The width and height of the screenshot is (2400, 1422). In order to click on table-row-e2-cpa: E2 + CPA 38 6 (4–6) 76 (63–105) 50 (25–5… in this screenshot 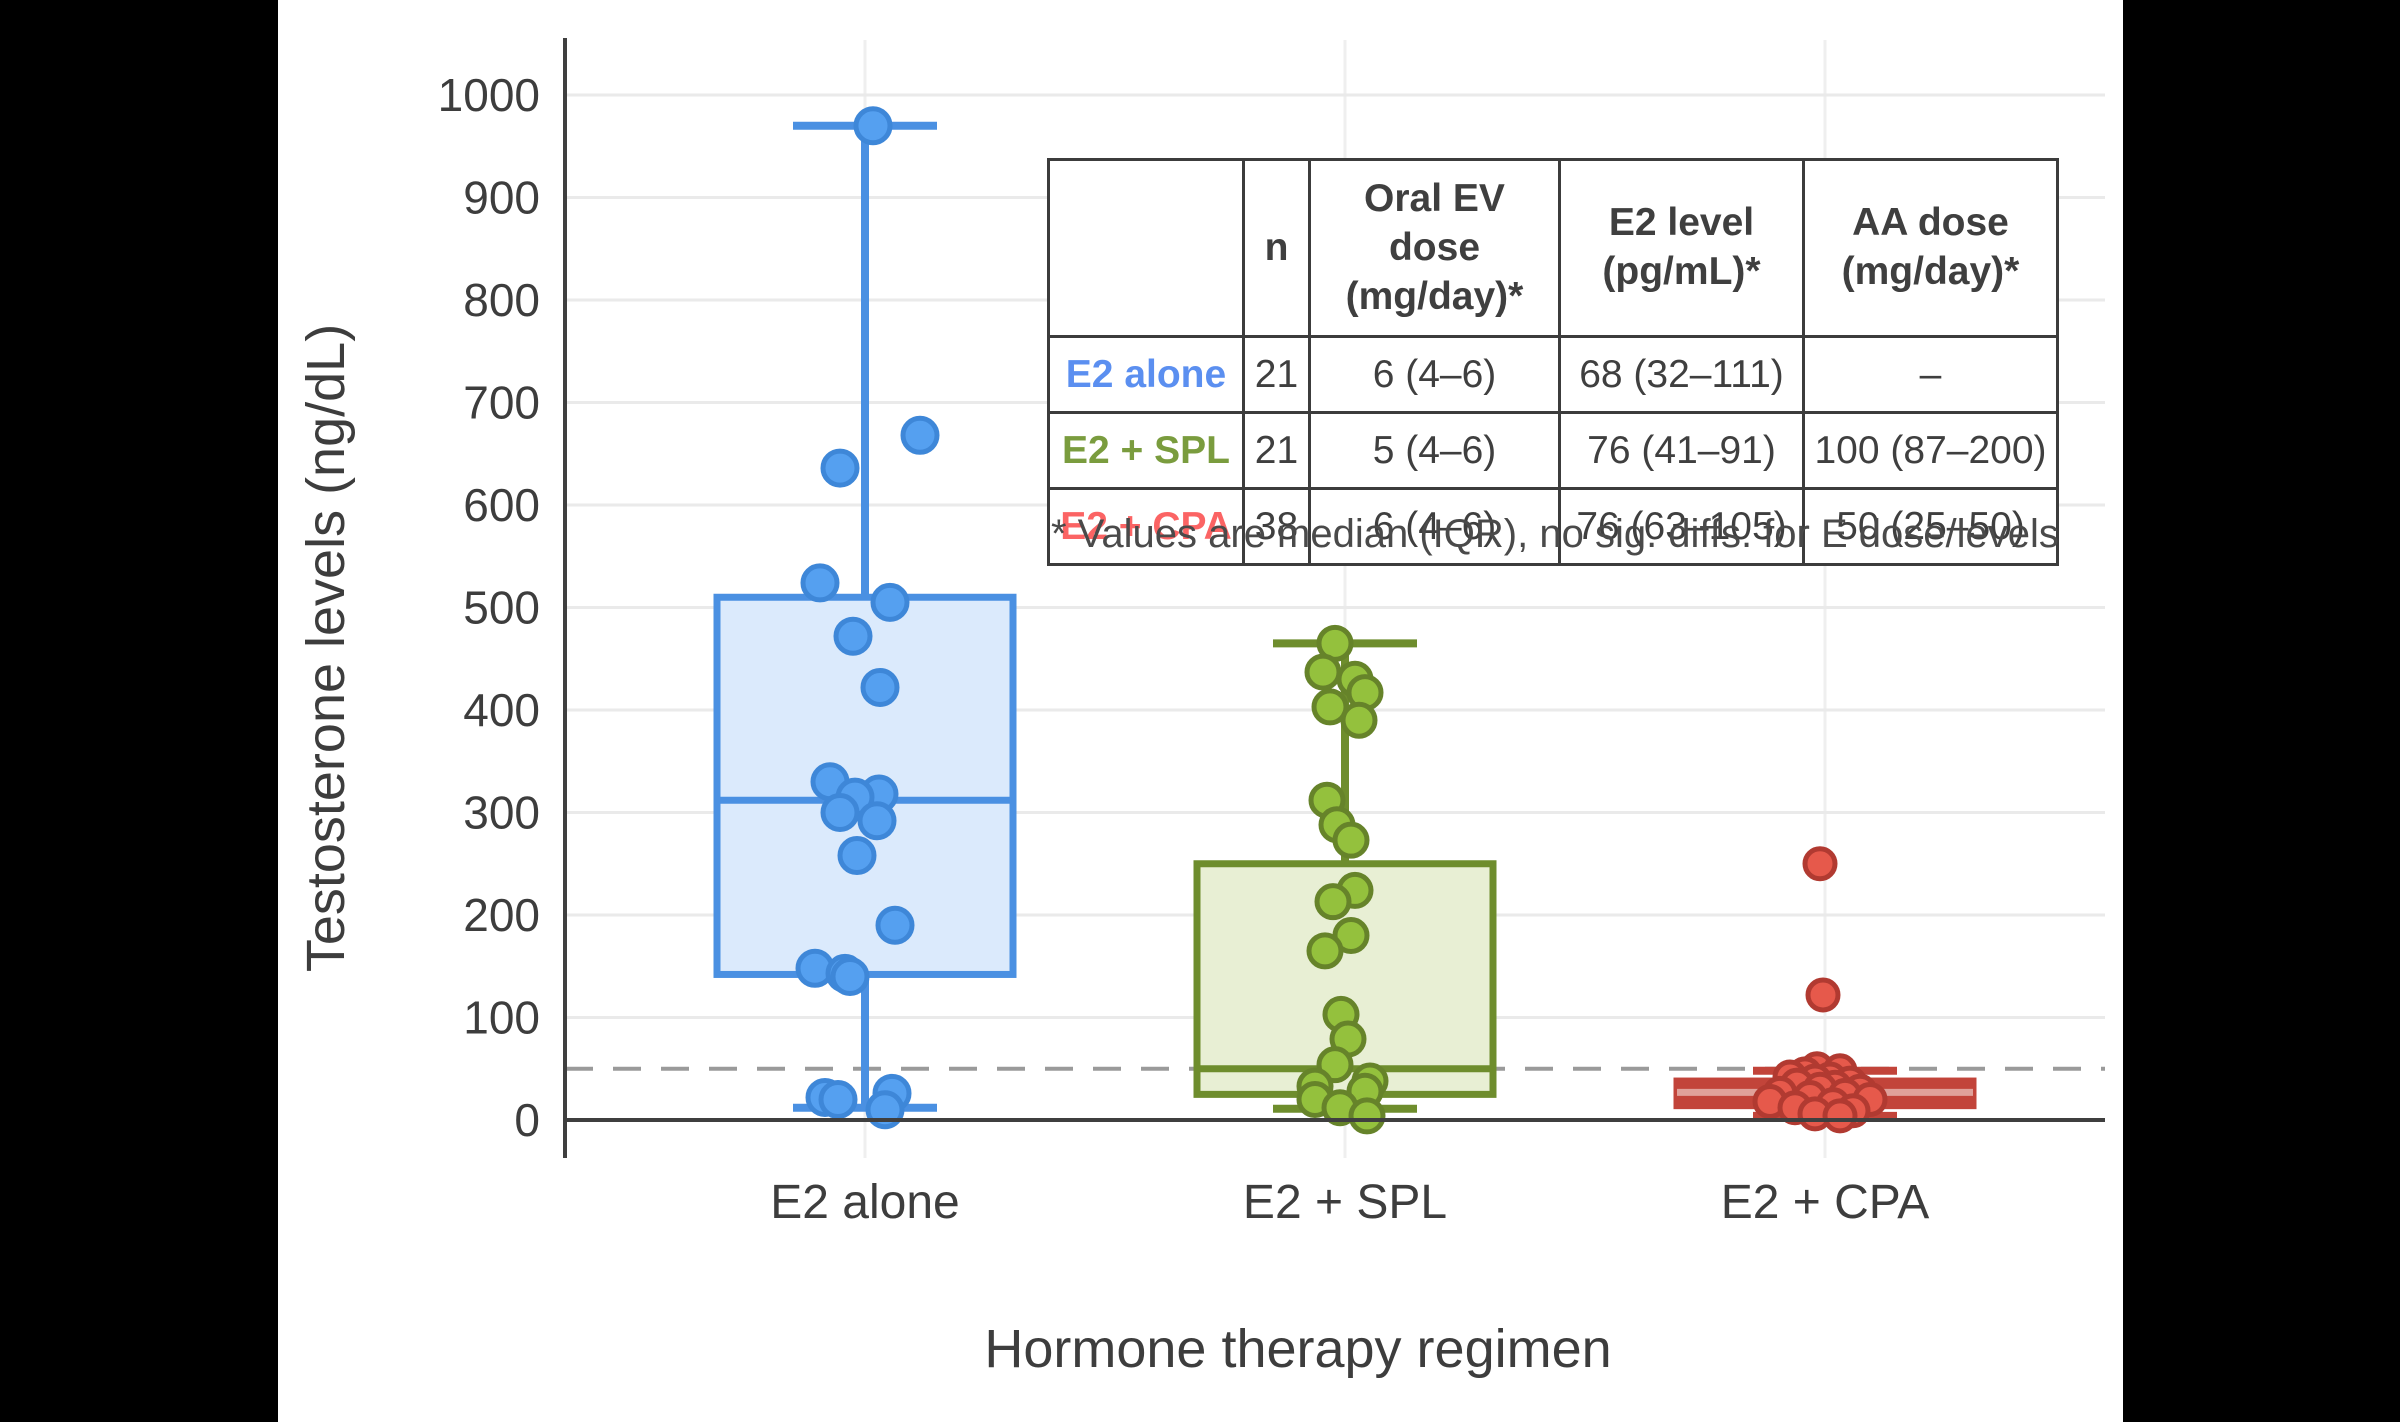, I will do `click(1553, 527)`.